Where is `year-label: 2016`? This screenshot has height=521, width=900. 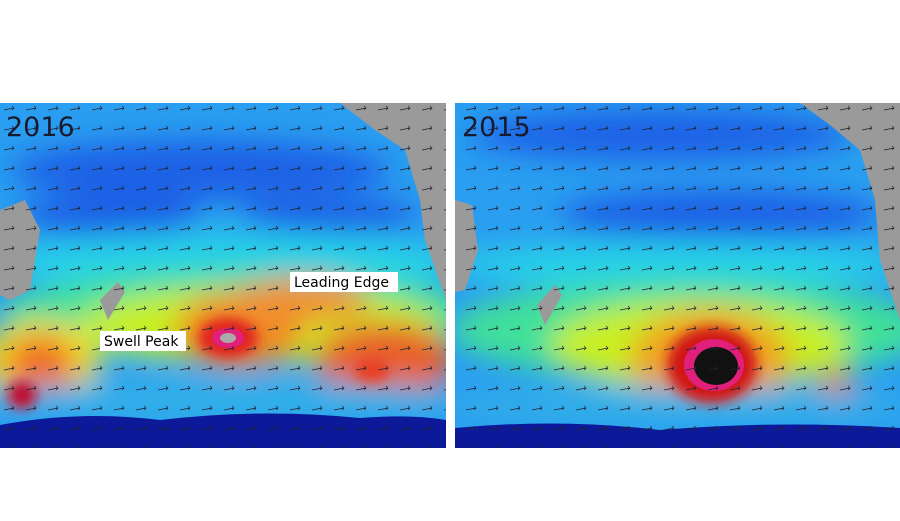 year-label: 2016 is located at coordinates (40, 127).